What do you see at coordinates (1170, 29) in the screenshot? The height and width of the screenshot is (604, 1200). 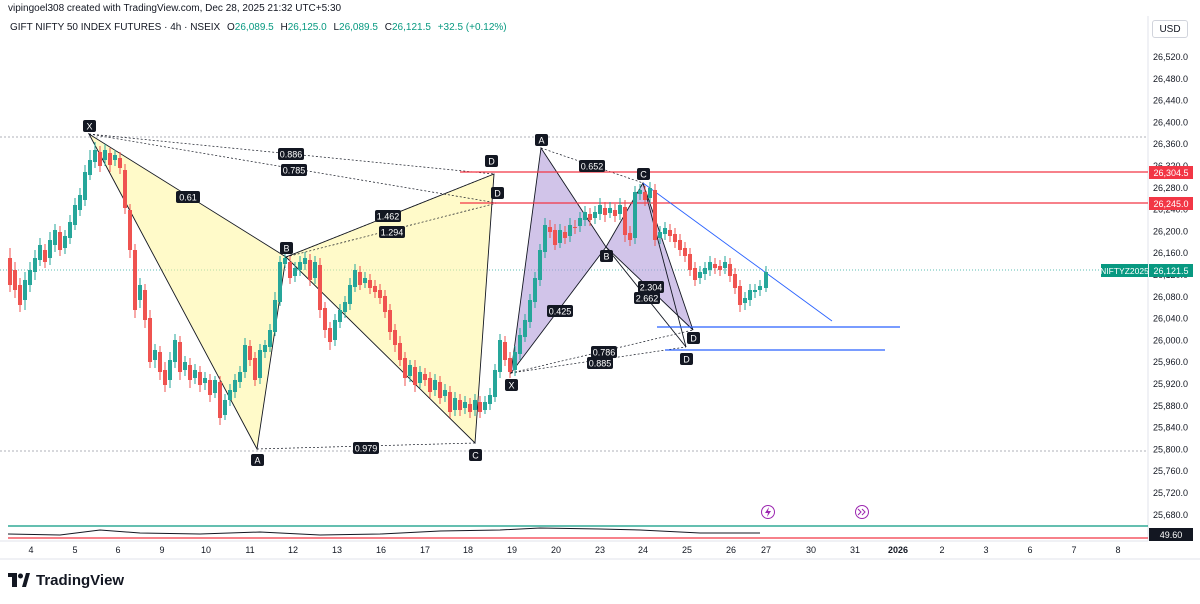 I see `currency-button: USD` at bounding box center [1170, 29].